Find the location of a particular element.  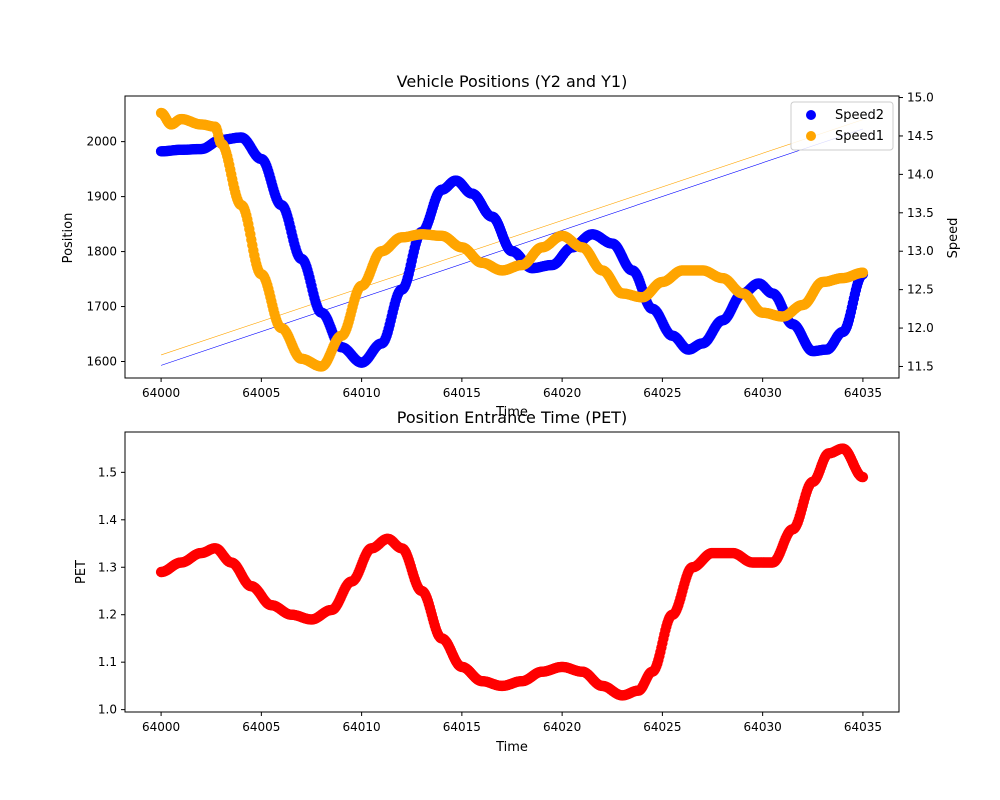

top-y2-axis-label: Speed is located at coordinates (953, 238).